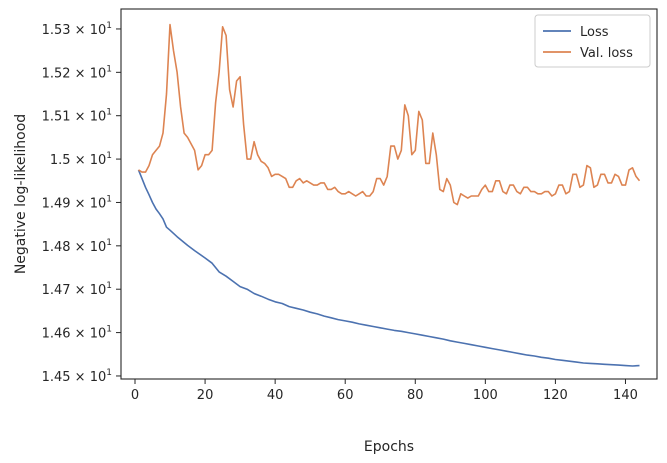 The height and width of the screenshot is (463, 667). What do you see at coordinates (606, 53) in the screenshot?
I see `legend-label: Val. loss` at bounding box center [606, 53].